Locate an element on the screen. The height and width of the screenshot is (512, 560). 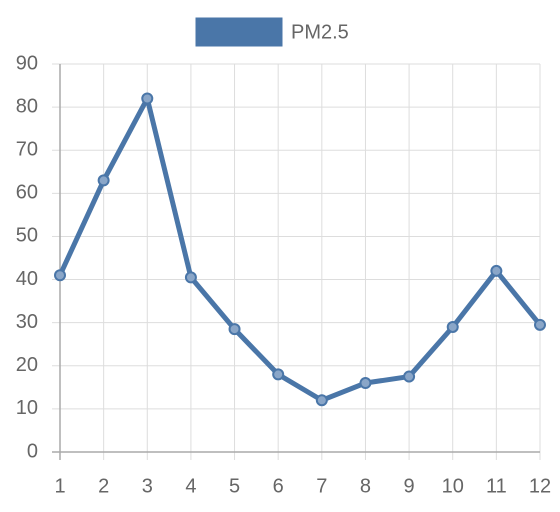
x-tick-label: 5 is located at coordinates (234, 486).